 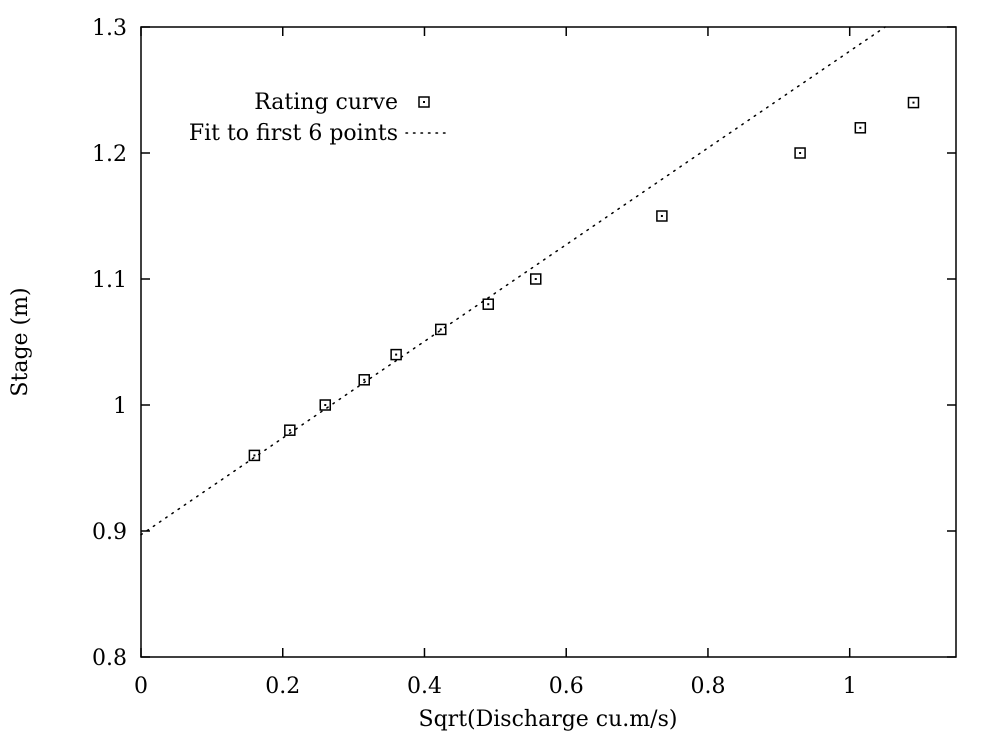 I want to click on y-tick-label: 0.8, so click(x=109, y=658).